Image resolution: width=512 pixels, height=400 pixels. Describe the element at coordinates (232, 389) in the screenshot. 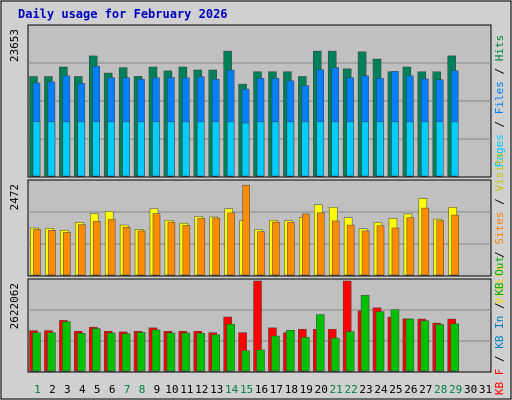

I see `x-tick-label: 14` at that location.